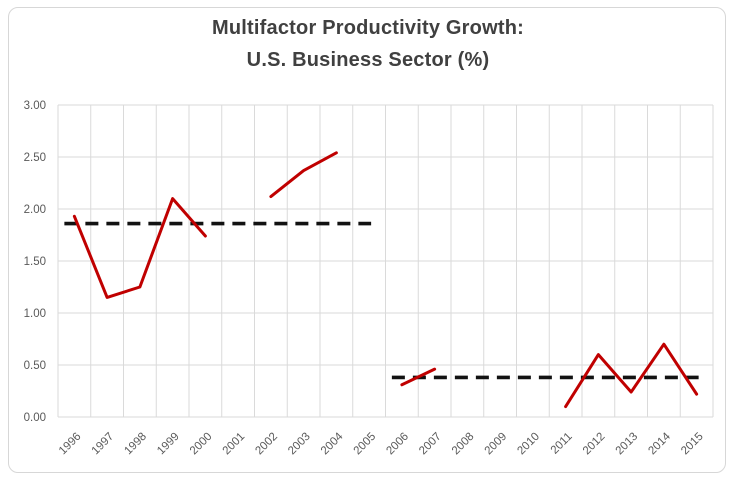 Image resolution: width=736 pixels, height=482 pixels. Describe the element at coordinates (35, 262) in the screenshot. I see `y-axis-tick-label: 1.50` at that location.